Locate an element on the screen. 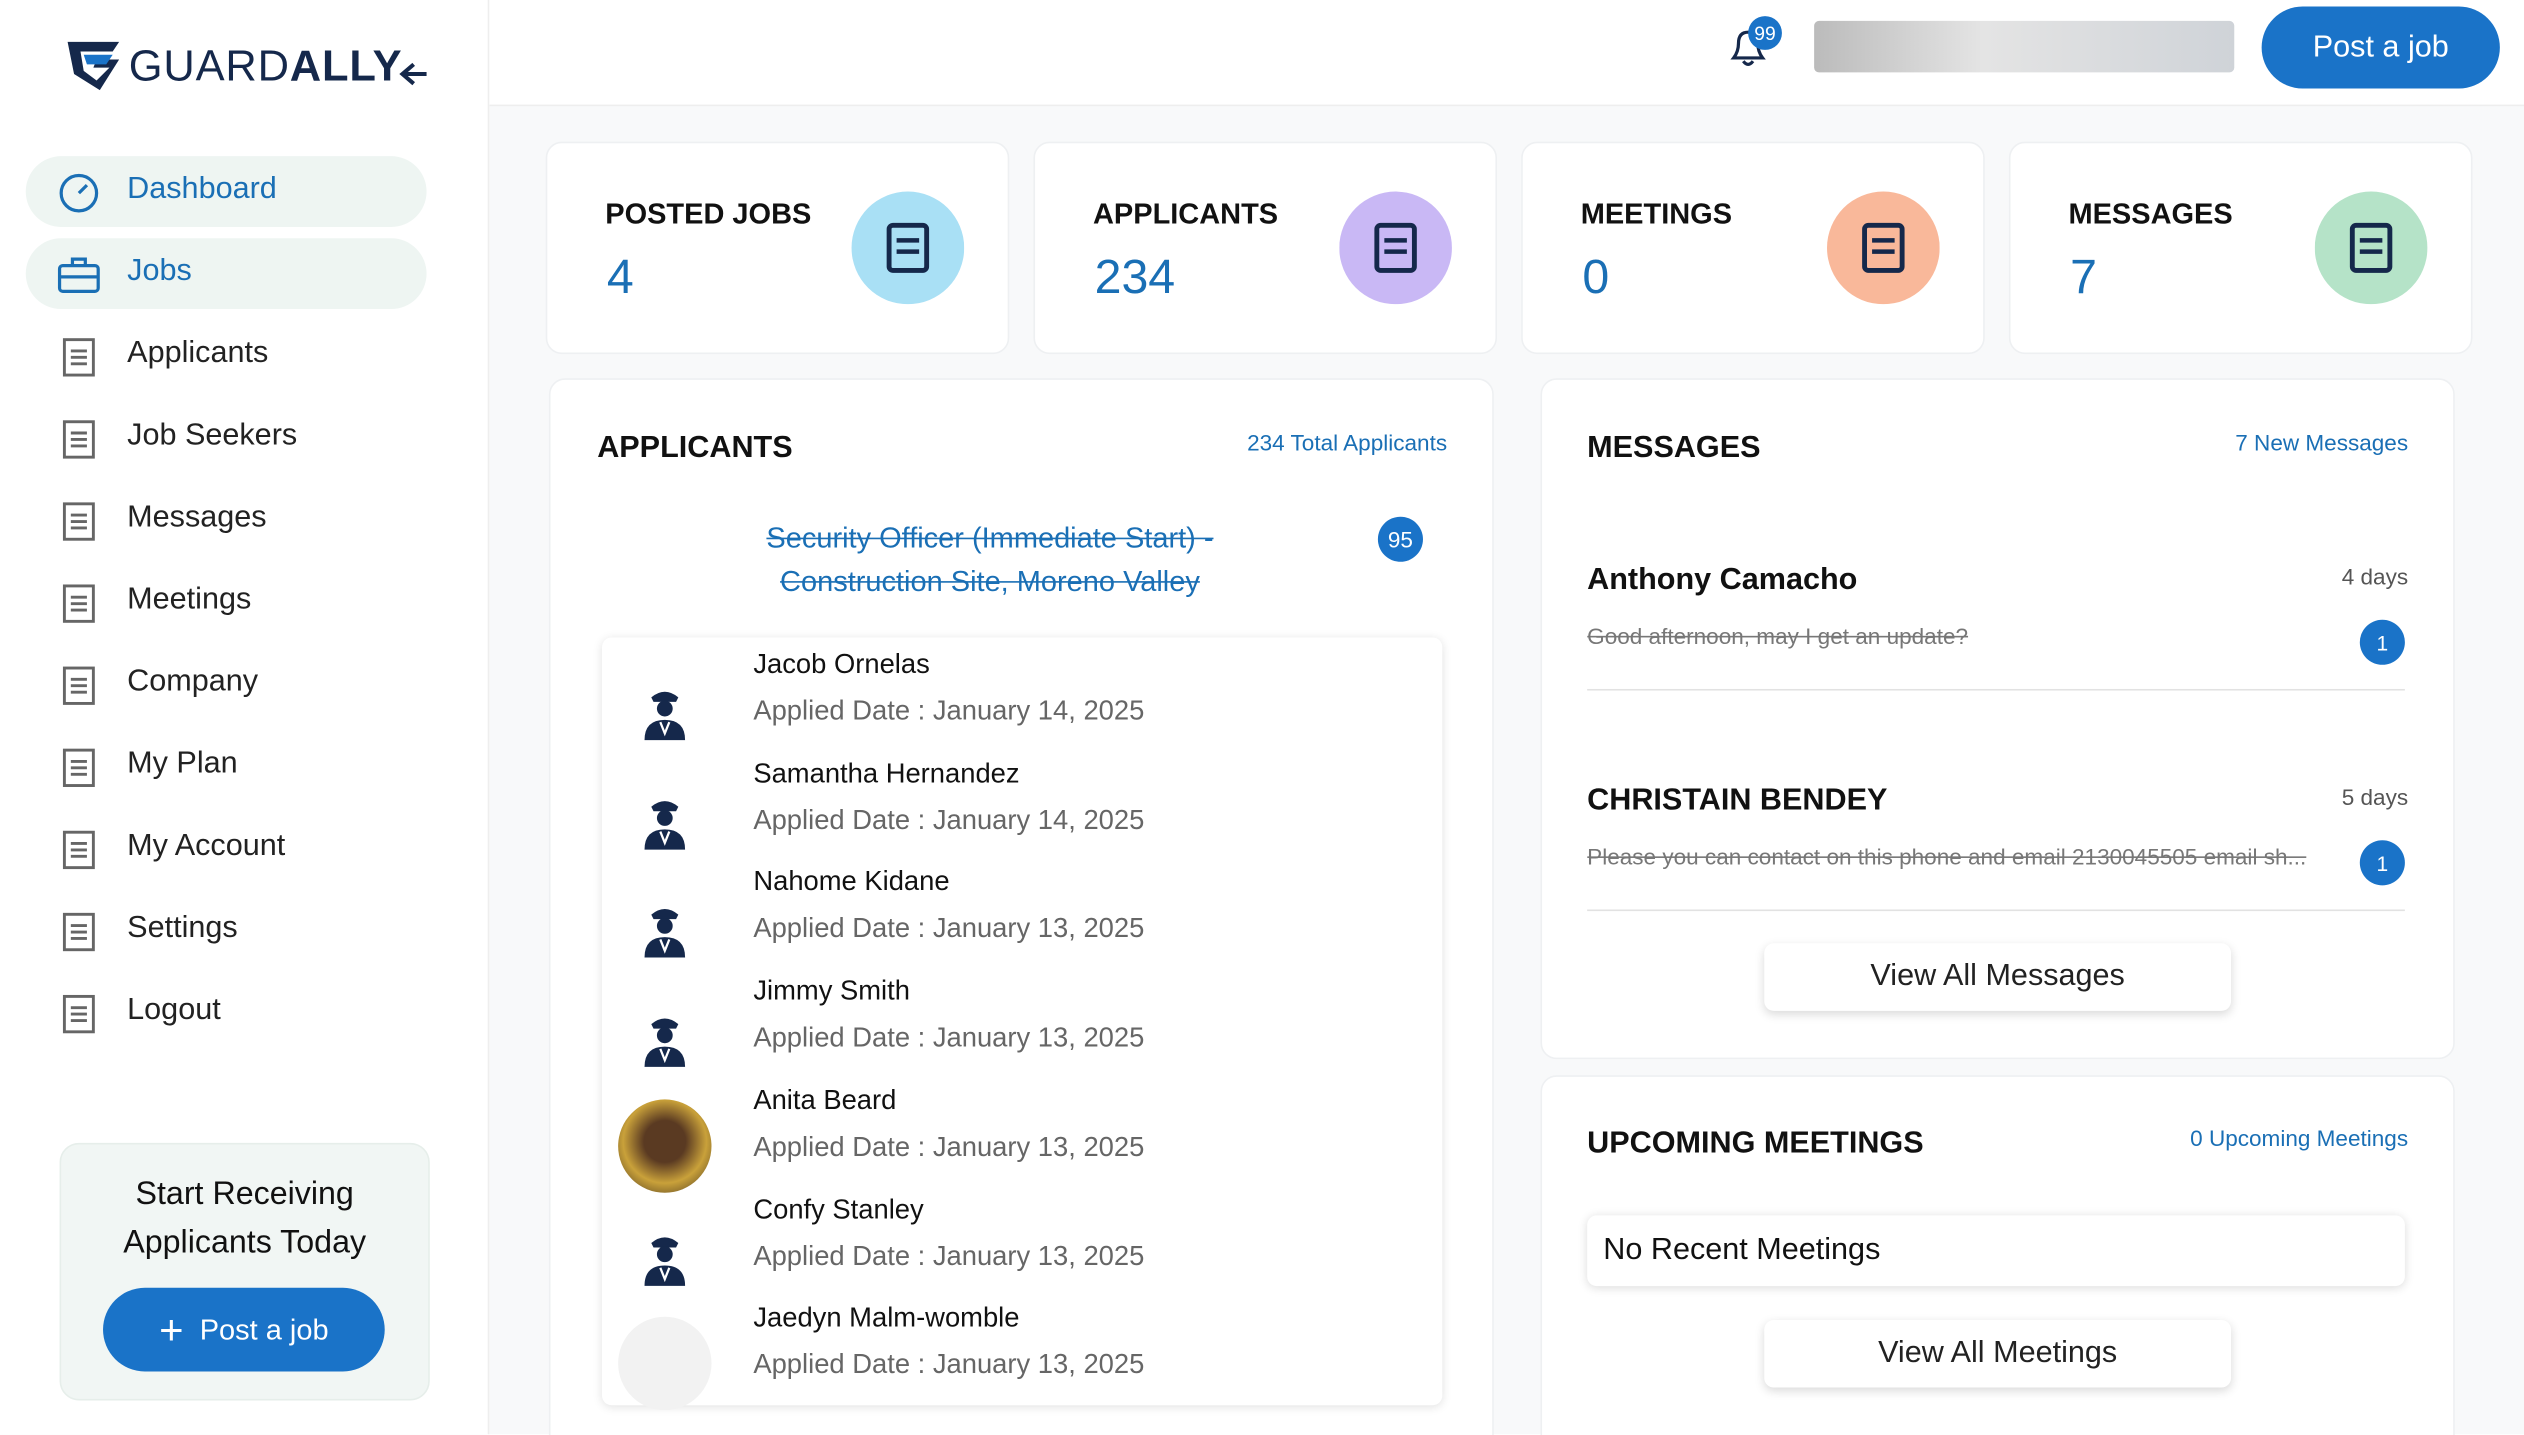  stat-label: MESSAGES is located at coordinates (2150, 214).